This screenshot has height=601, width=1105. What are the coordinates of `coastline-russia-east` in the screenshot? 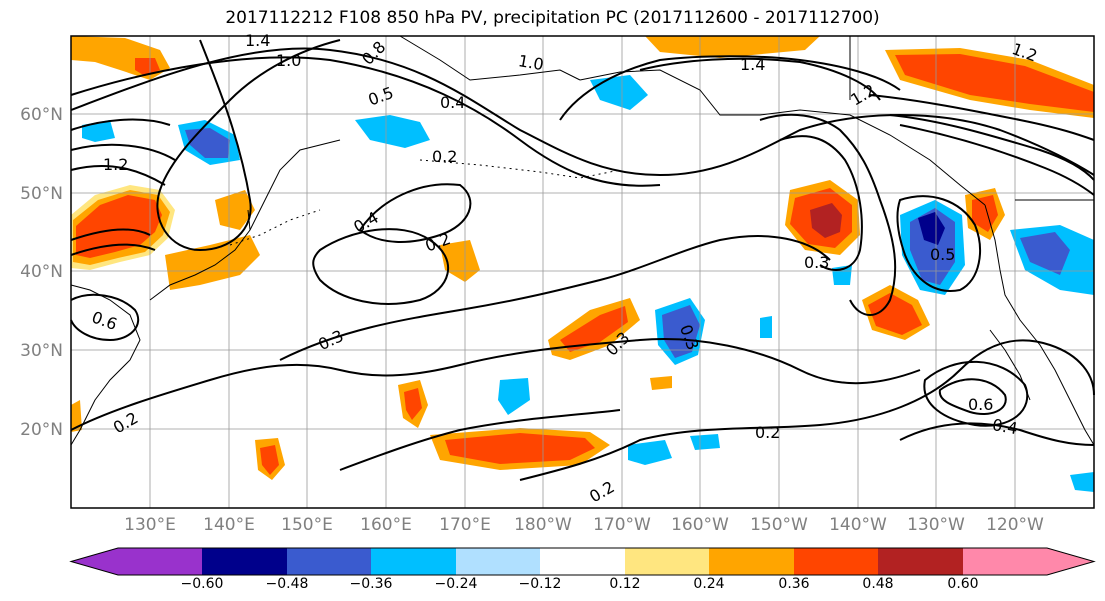 It's located at (490, 58).